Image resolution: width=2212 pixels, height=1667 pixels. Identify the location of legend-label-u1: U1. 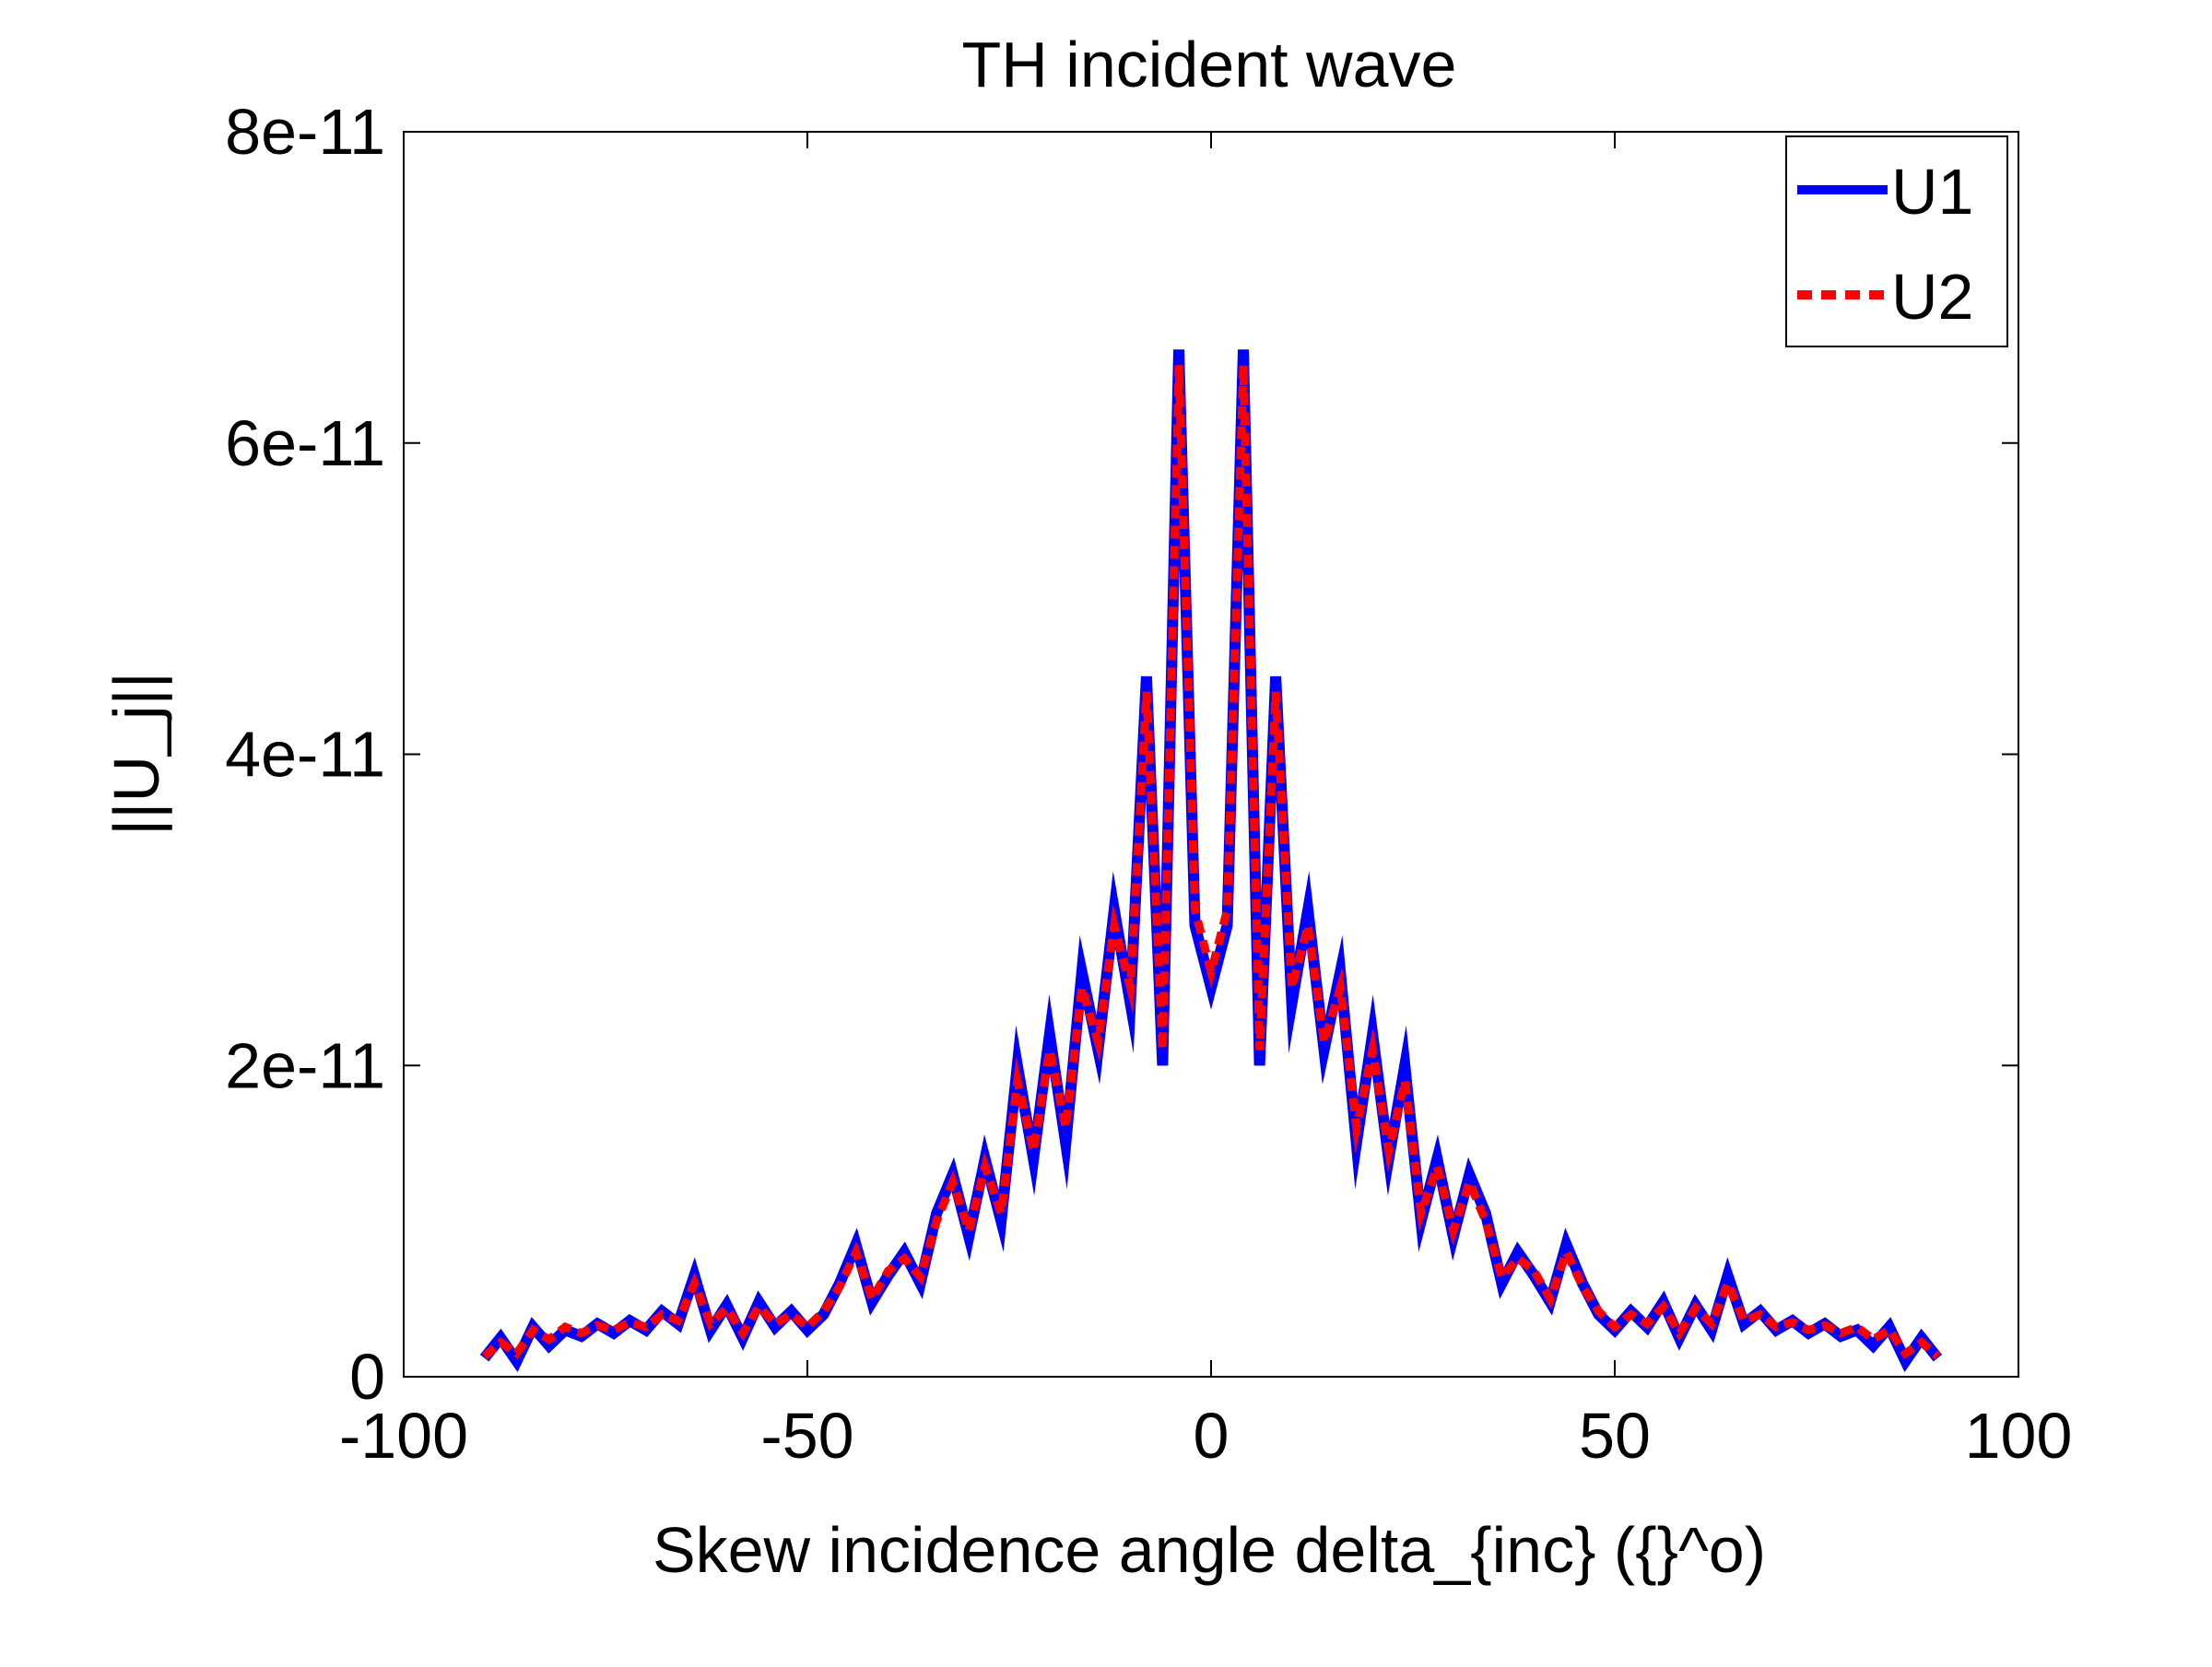
(1932, 192).